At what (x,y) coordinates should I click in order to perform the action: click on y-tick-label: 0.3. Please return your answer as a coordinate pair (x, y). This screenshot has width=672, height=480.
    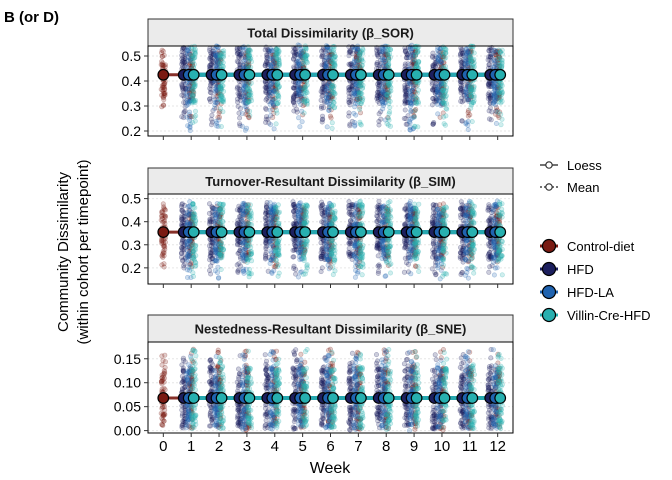
    Looking at the image, I should click on (132, 106).